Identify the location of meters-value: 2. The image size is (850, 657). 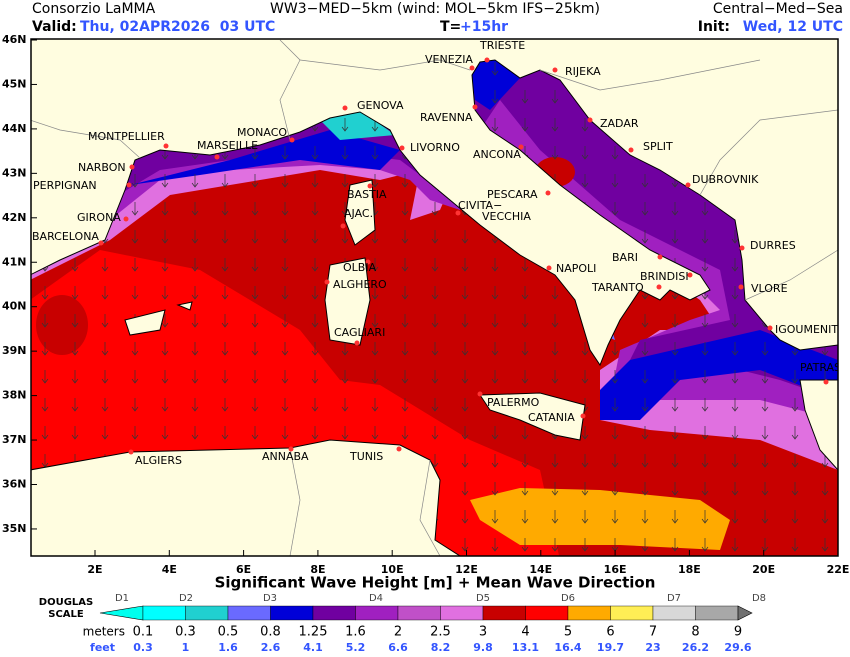
(398, 632).